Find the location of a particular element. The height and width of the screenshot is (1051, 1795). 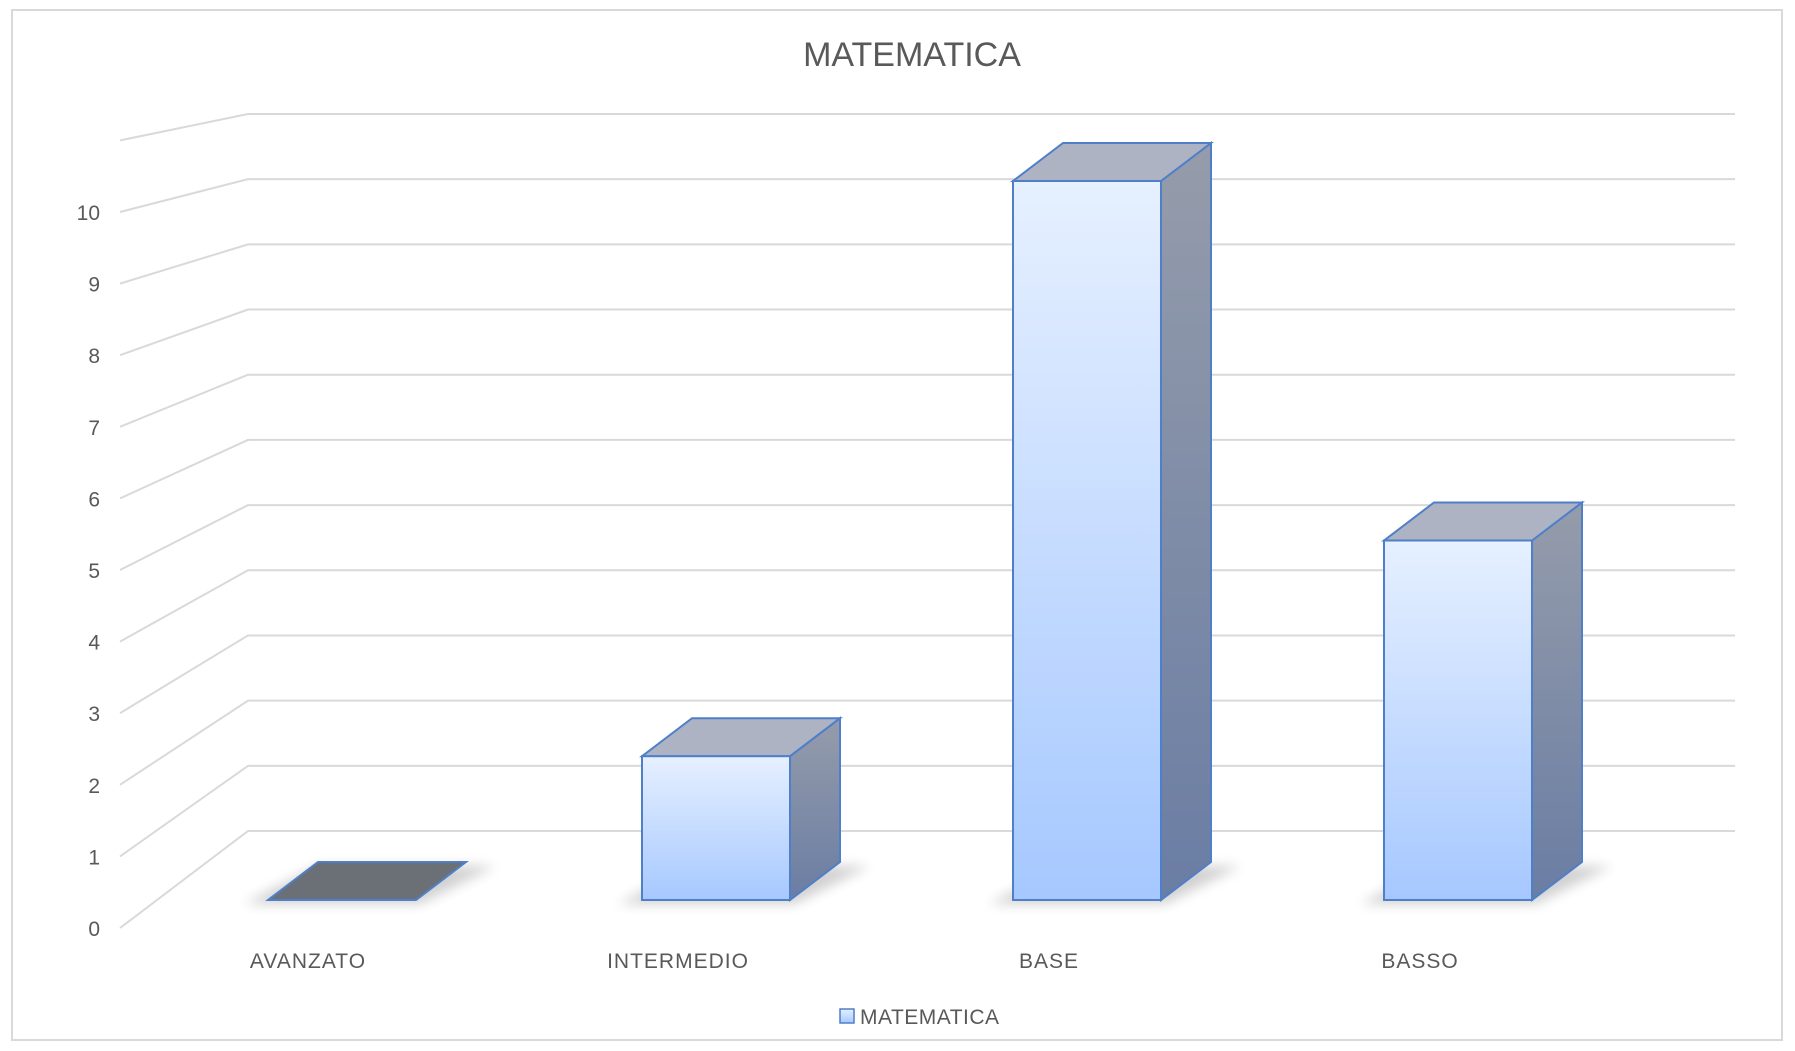

bar-base is located at coordinates (1115, 522).